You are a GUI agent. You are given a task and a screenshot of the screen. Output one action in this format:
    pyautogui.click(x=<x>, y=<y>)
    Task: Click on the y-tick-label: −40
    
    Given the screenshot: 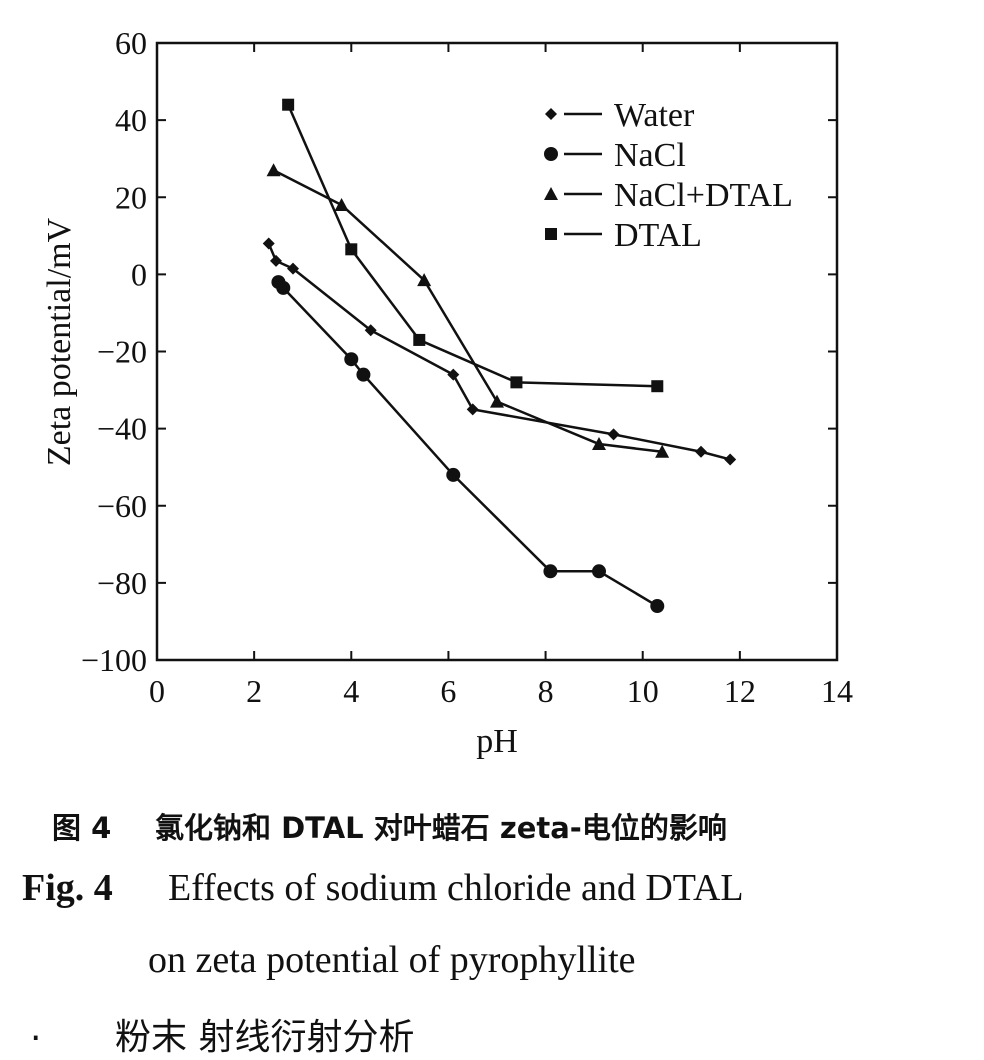 What is the action you would take?
    pyautogui.click(x=122, y=429)
    